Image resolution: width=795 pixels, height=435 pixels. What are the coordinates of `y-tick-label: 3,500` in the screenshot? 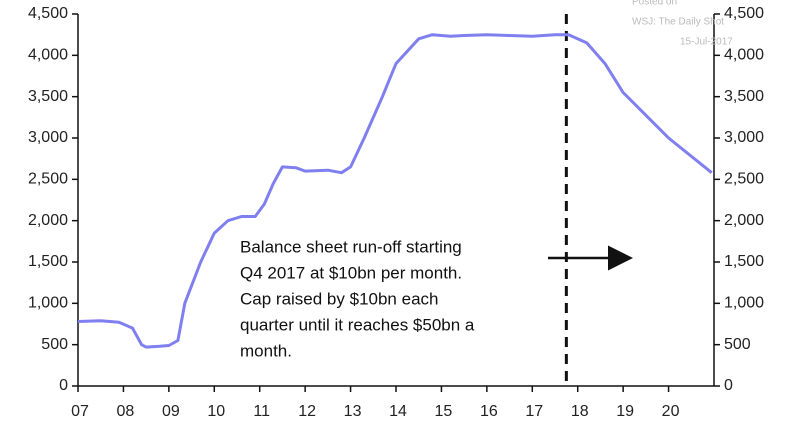 It's located at (48, 96).